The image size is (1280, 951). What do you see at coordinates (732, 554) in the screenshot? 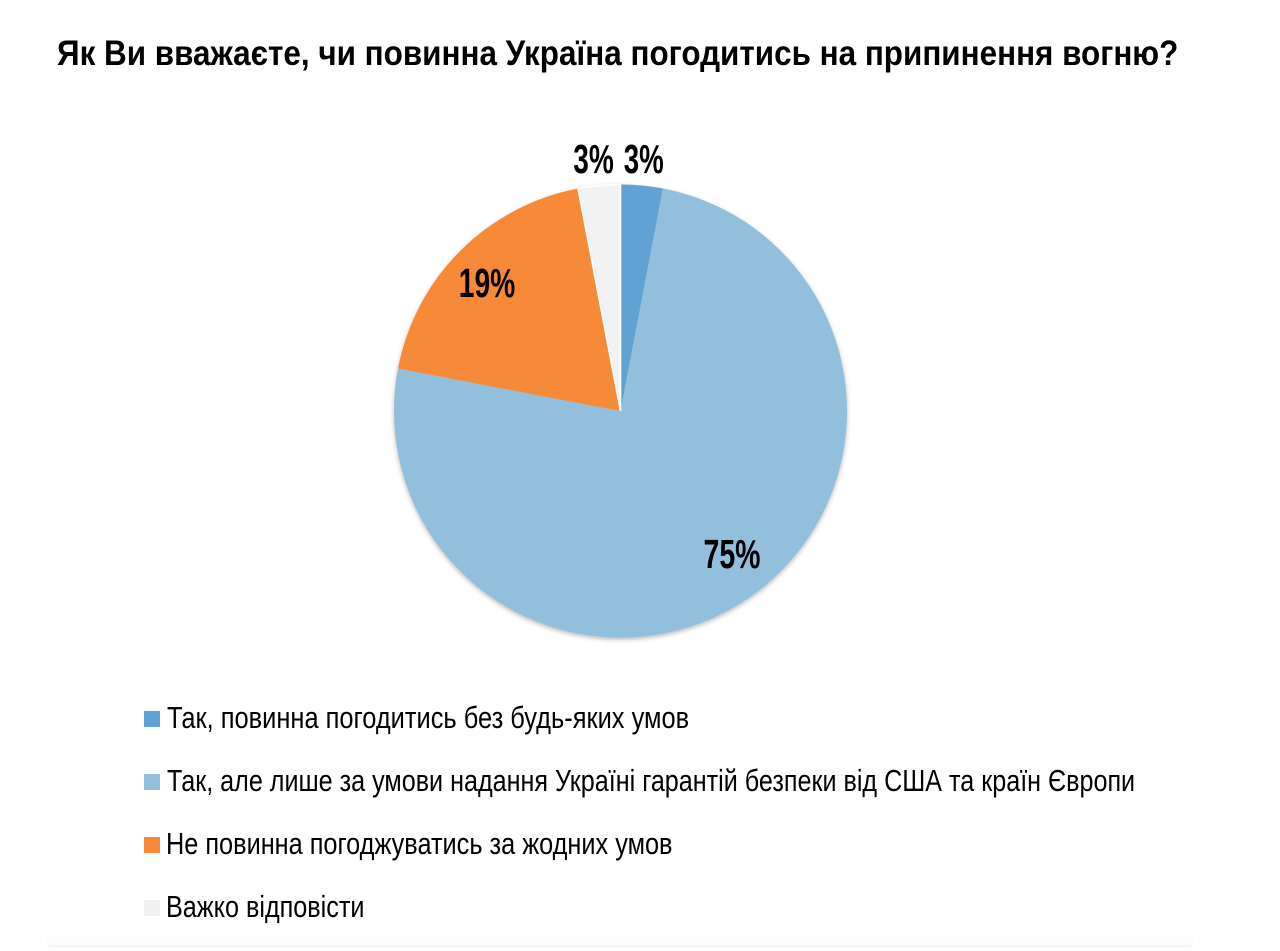
I see `svg-text: 75%` at bounding box center [732, 554].